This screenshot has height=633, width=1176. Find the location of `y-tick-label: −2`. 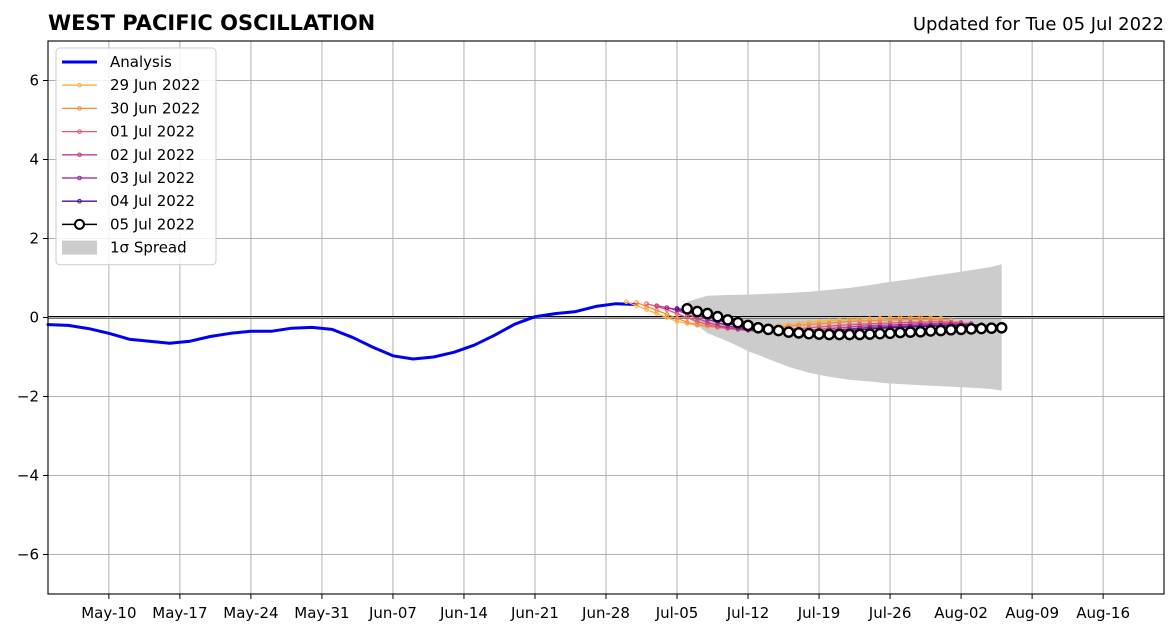

y-tick-label: −2 is located at coordinates (28, 397).